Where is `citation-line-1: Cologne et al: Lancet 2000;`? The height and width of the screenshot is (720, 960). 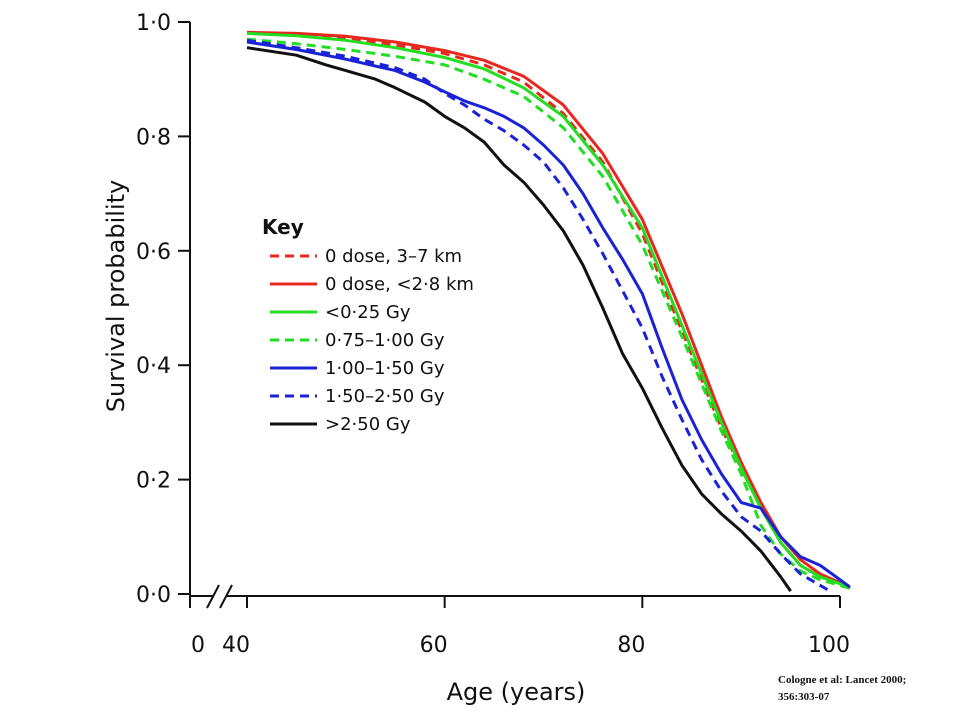 citation-line-1: Cologne et al: Lancet 2000; is located at coordinates (842, 680).